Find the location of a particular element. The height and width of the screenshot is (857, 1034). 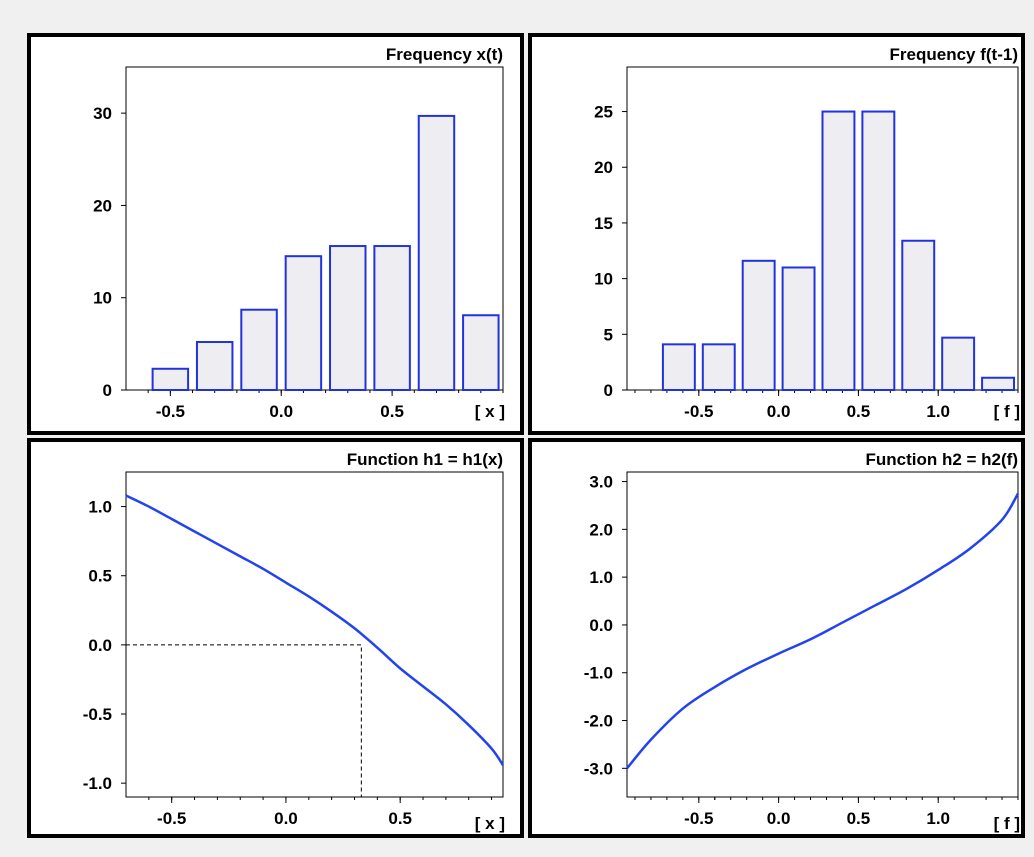

panel-title: Frequency f(t-1) is located at coordinates (954, 54).